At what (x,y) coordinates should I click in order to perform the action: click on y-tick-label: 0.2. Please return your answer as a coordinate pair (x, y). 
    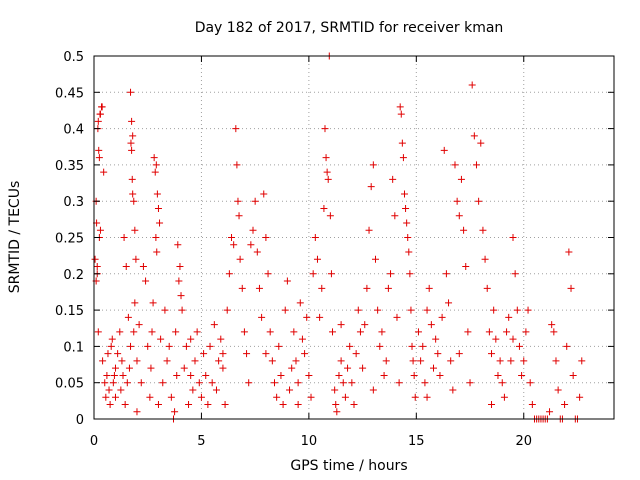
    Looking at the image, I should click on (73, 275).